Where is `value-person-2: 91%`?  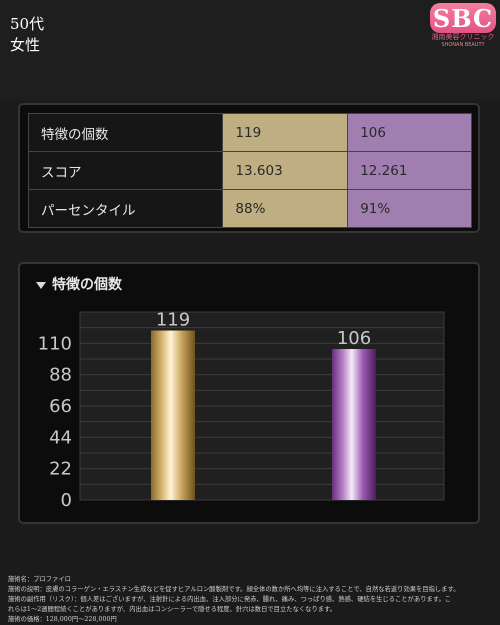
value-person-2: 91% is located at coordinates (409, 208).